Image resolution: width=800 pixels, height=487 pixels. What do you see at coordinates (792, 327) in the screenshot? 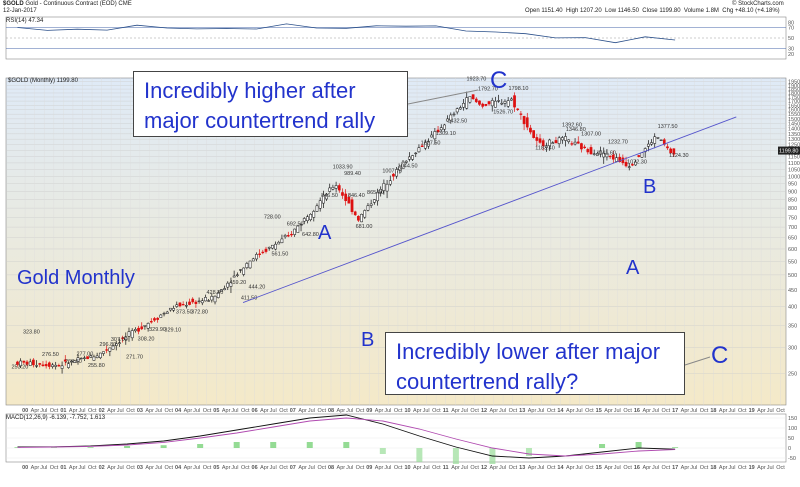
I see `y-tick-label: 350` at bounding box center [792, 327].